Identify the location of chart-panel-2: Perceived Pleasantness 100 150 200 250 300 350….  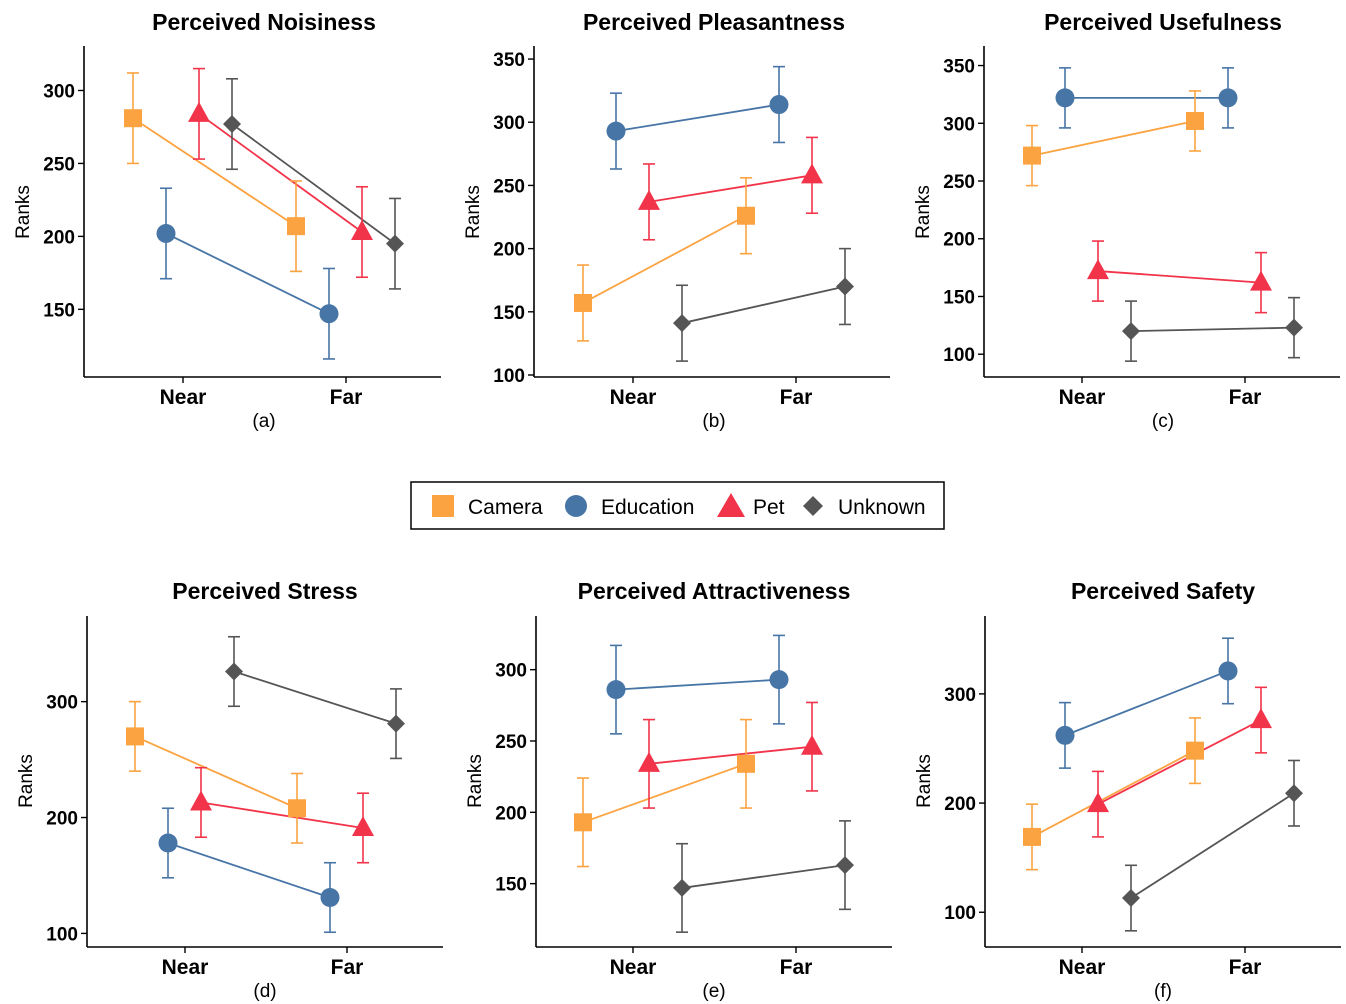
(676, 220).